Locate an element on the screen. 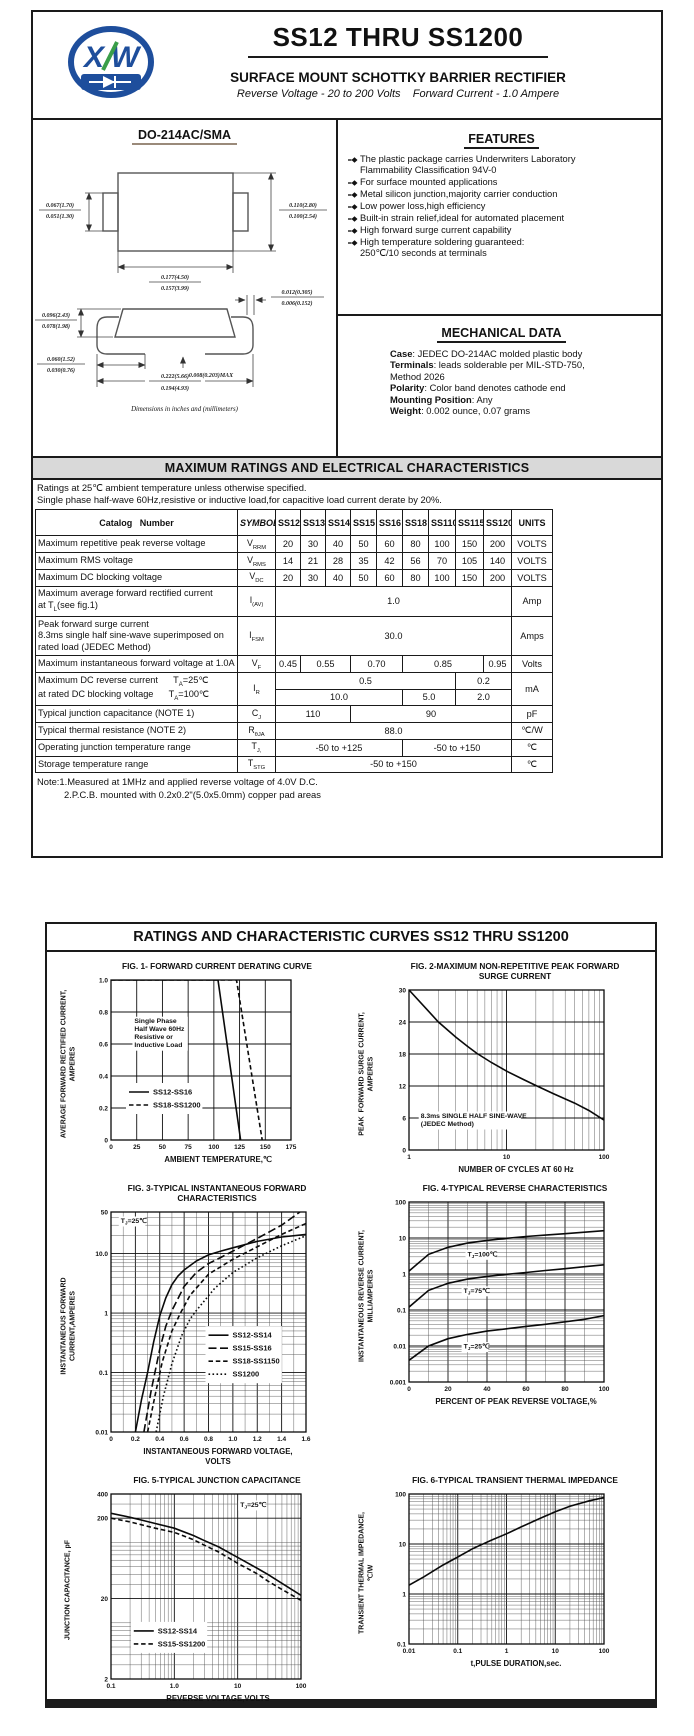 This screenshot has height=1736, width=694. value-cell: 30.0 is located at coordinates (393, 636).